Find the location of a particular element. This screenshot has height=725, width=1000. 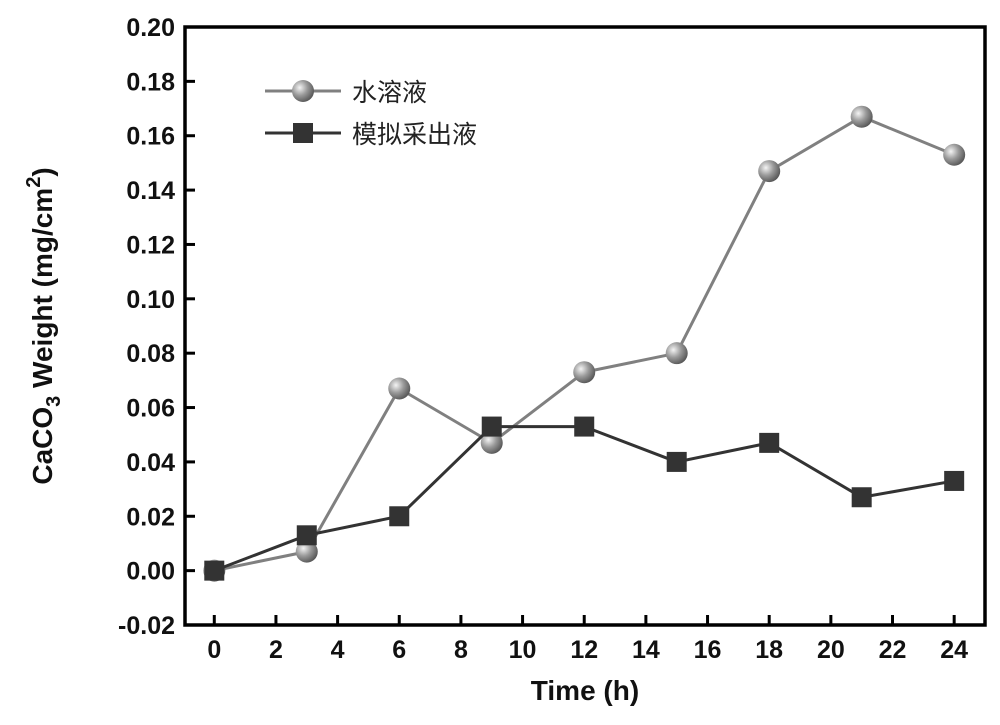

y-tick-label: 0.14 is located at coordinates (150, 191).